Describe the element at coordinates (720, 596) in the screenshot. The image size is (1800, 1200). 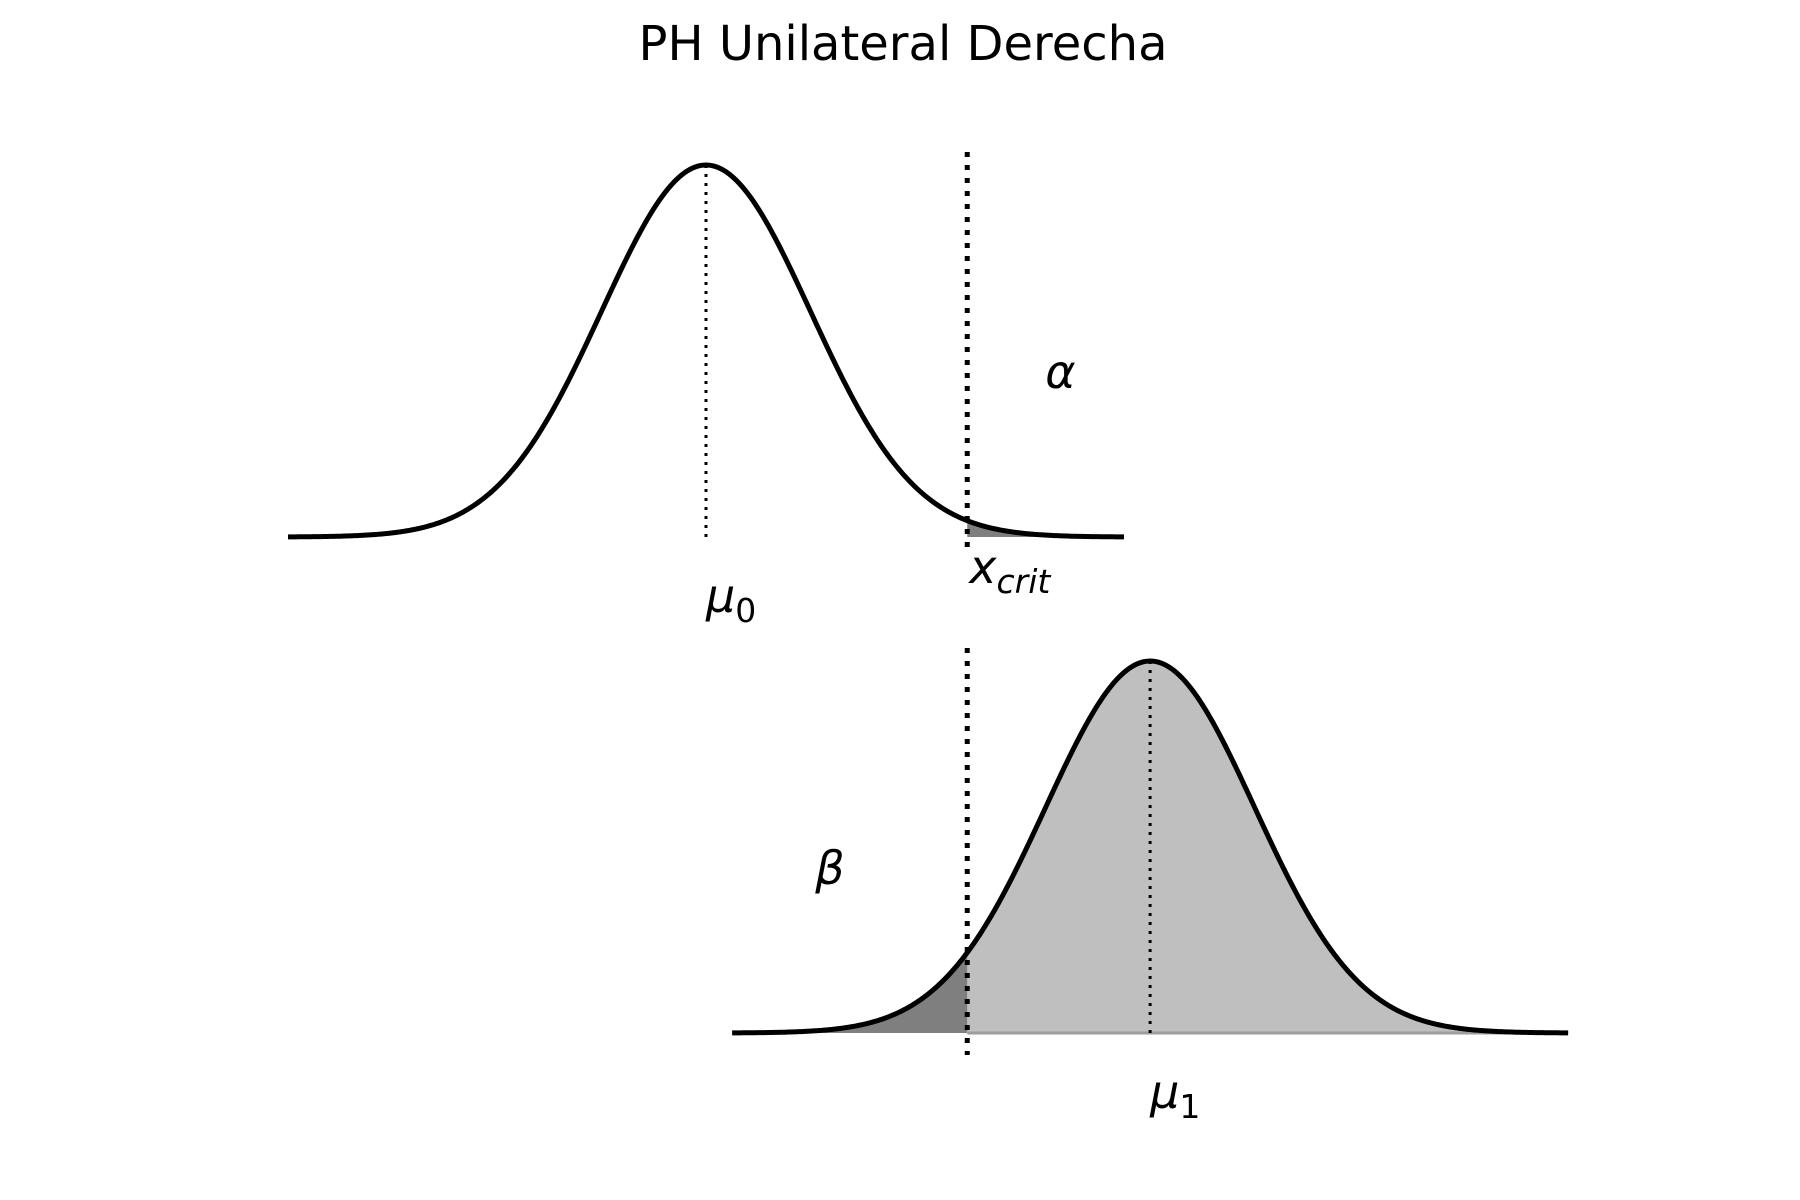
I see `mu0-symbol: μ` at that location.